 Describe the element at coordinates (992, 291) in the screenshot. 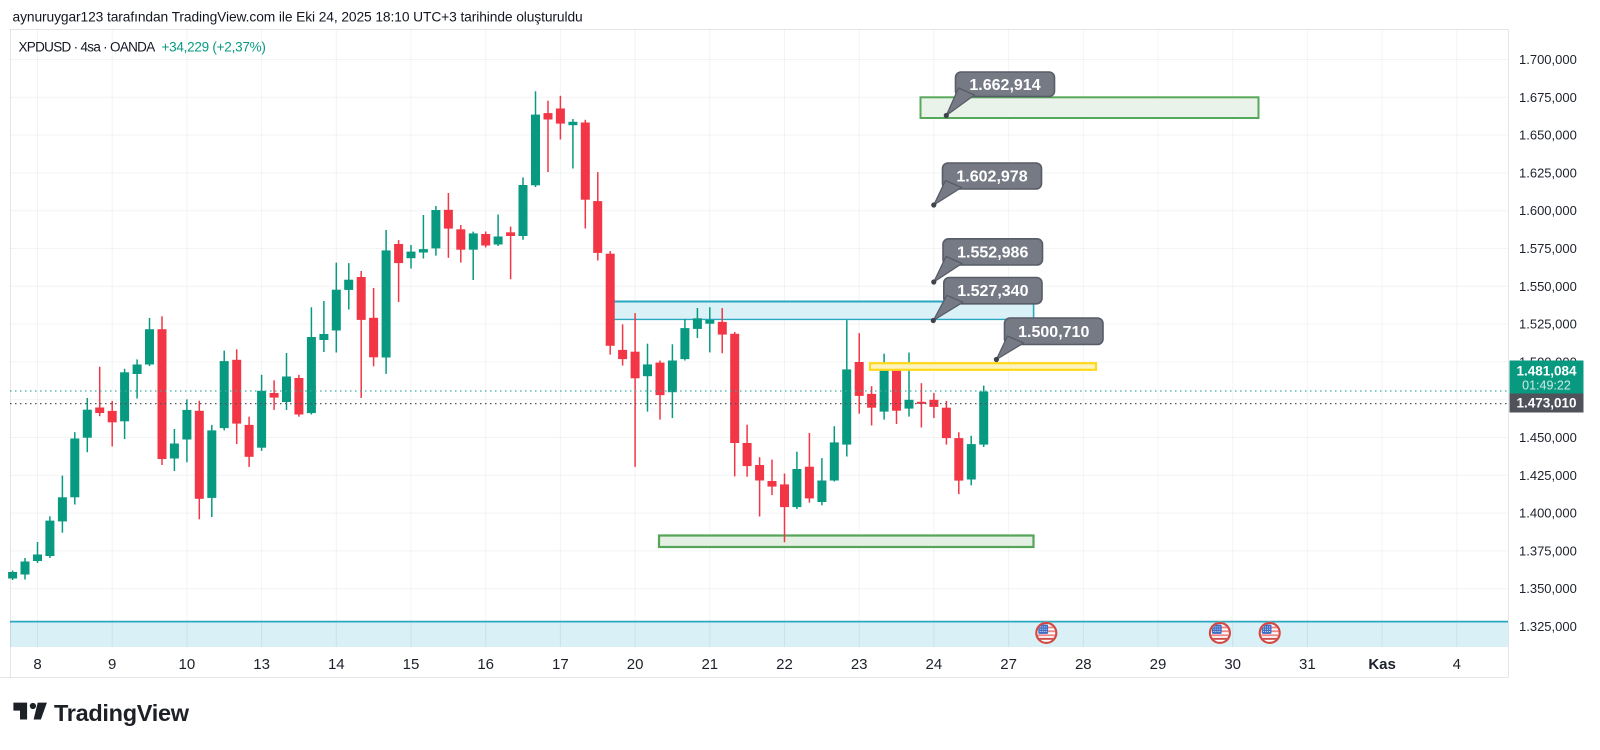

I see `svg-text: 1.527,340` at that location.